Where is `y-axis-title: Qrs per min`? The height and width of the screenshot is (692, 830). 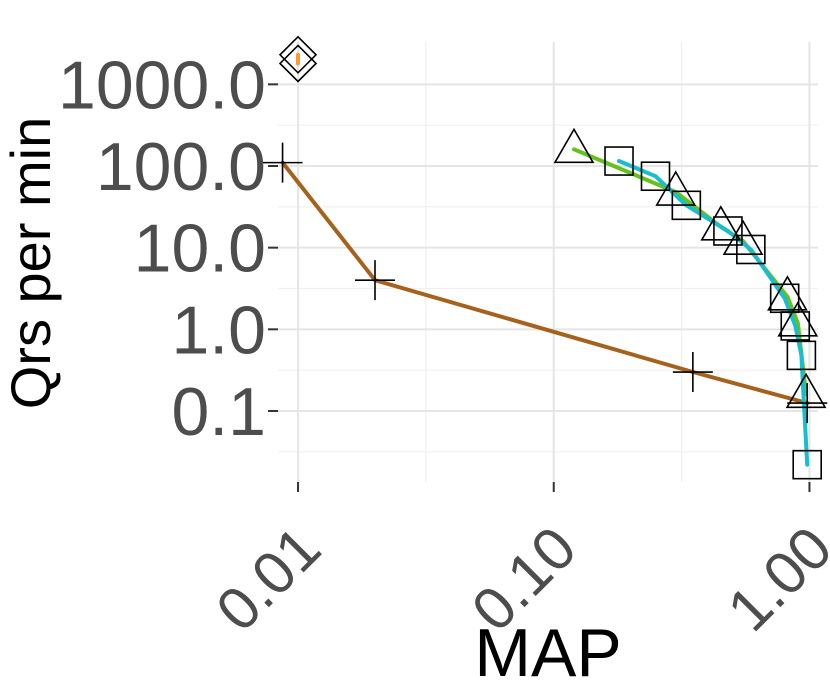
y-axis-title: Qrs per min is located at coordinates (31, 263).